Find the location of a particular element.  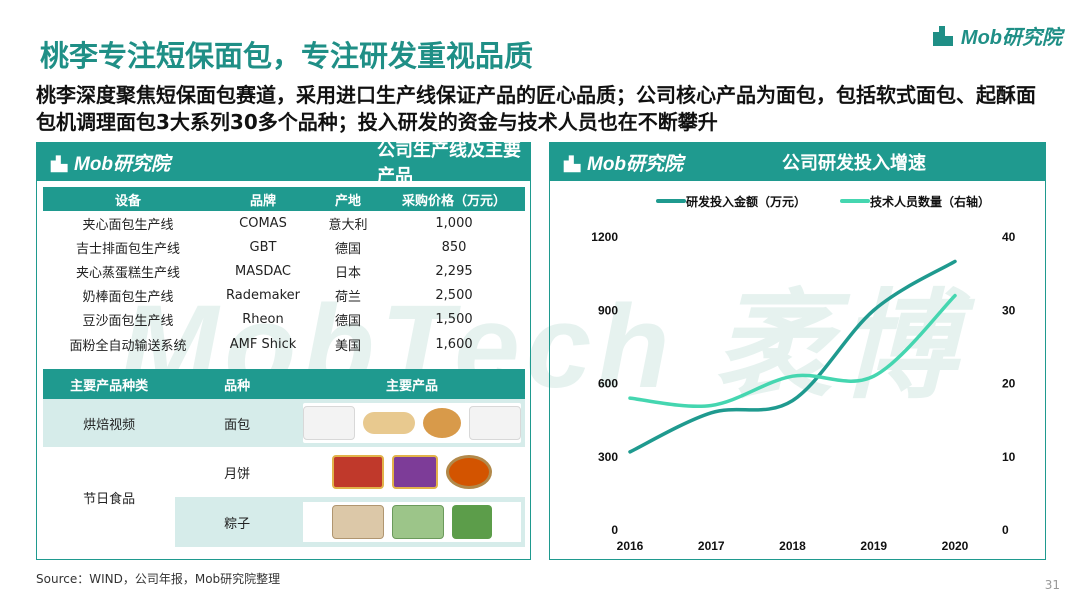

logo-text: Mob研究院 is located at coordinates (1011, 37).